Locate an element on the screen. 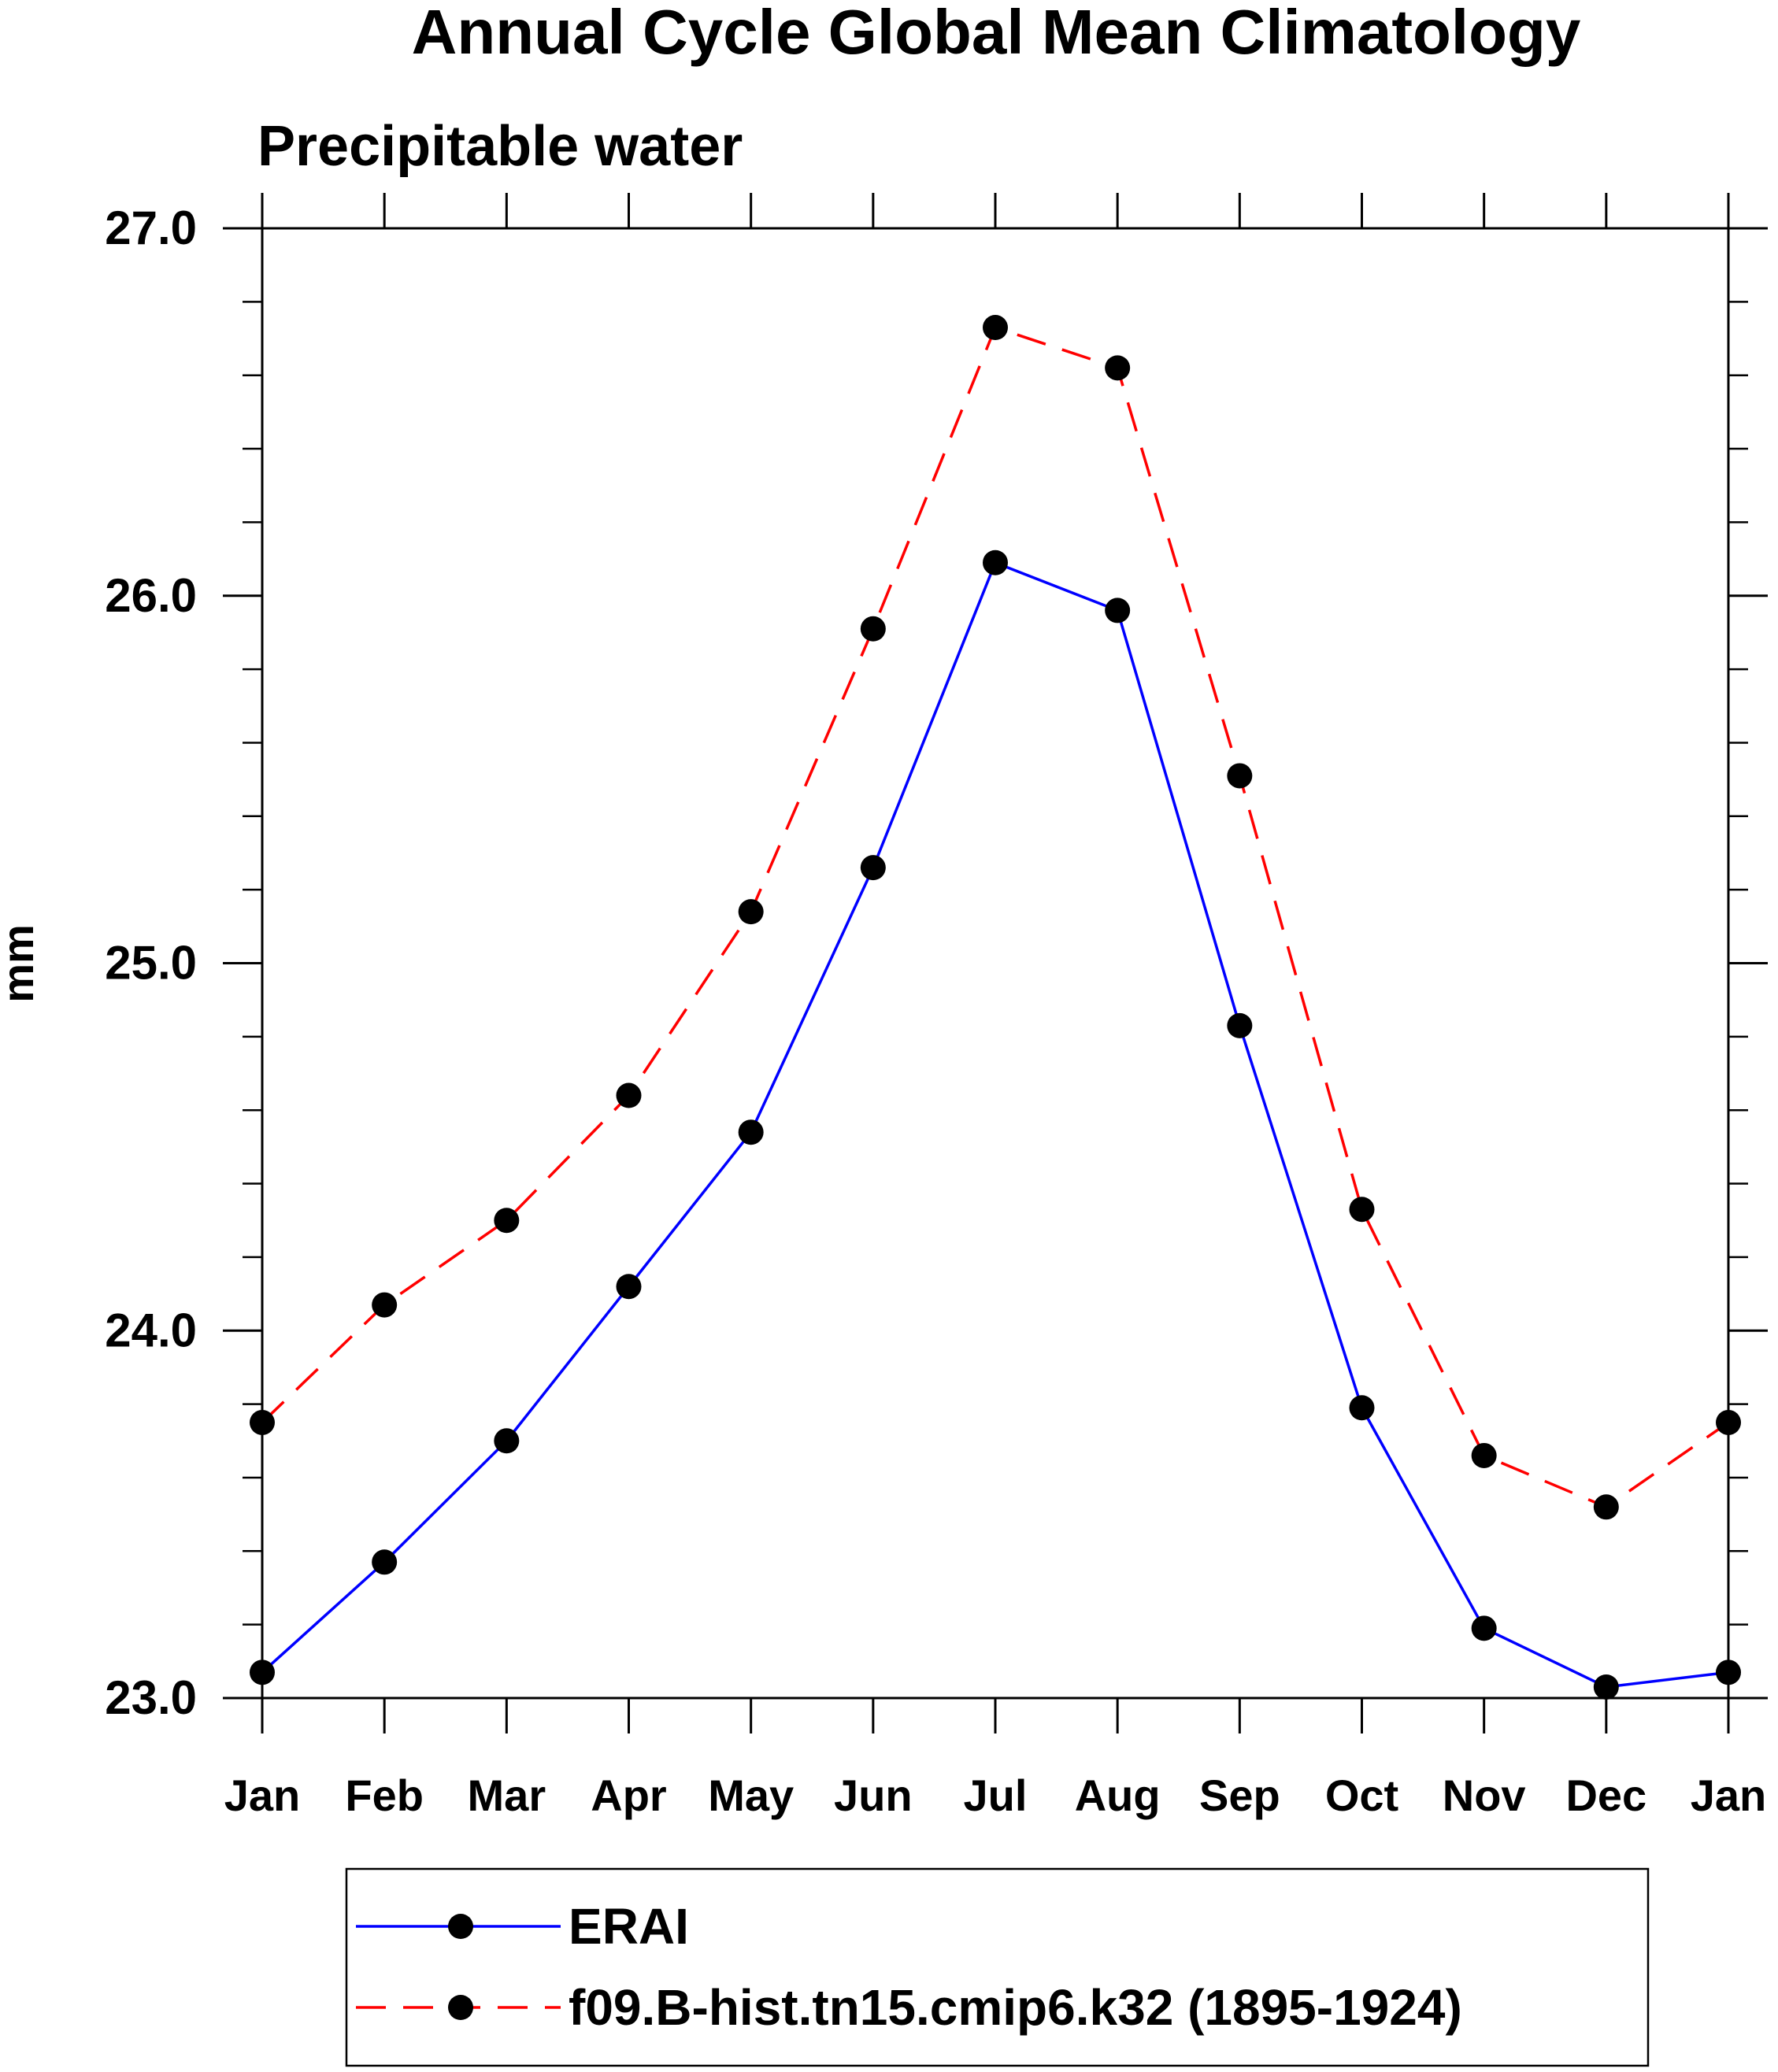 The image size is (1778, 2072). x-tick-label: May is located at coordinates (751, 1795).